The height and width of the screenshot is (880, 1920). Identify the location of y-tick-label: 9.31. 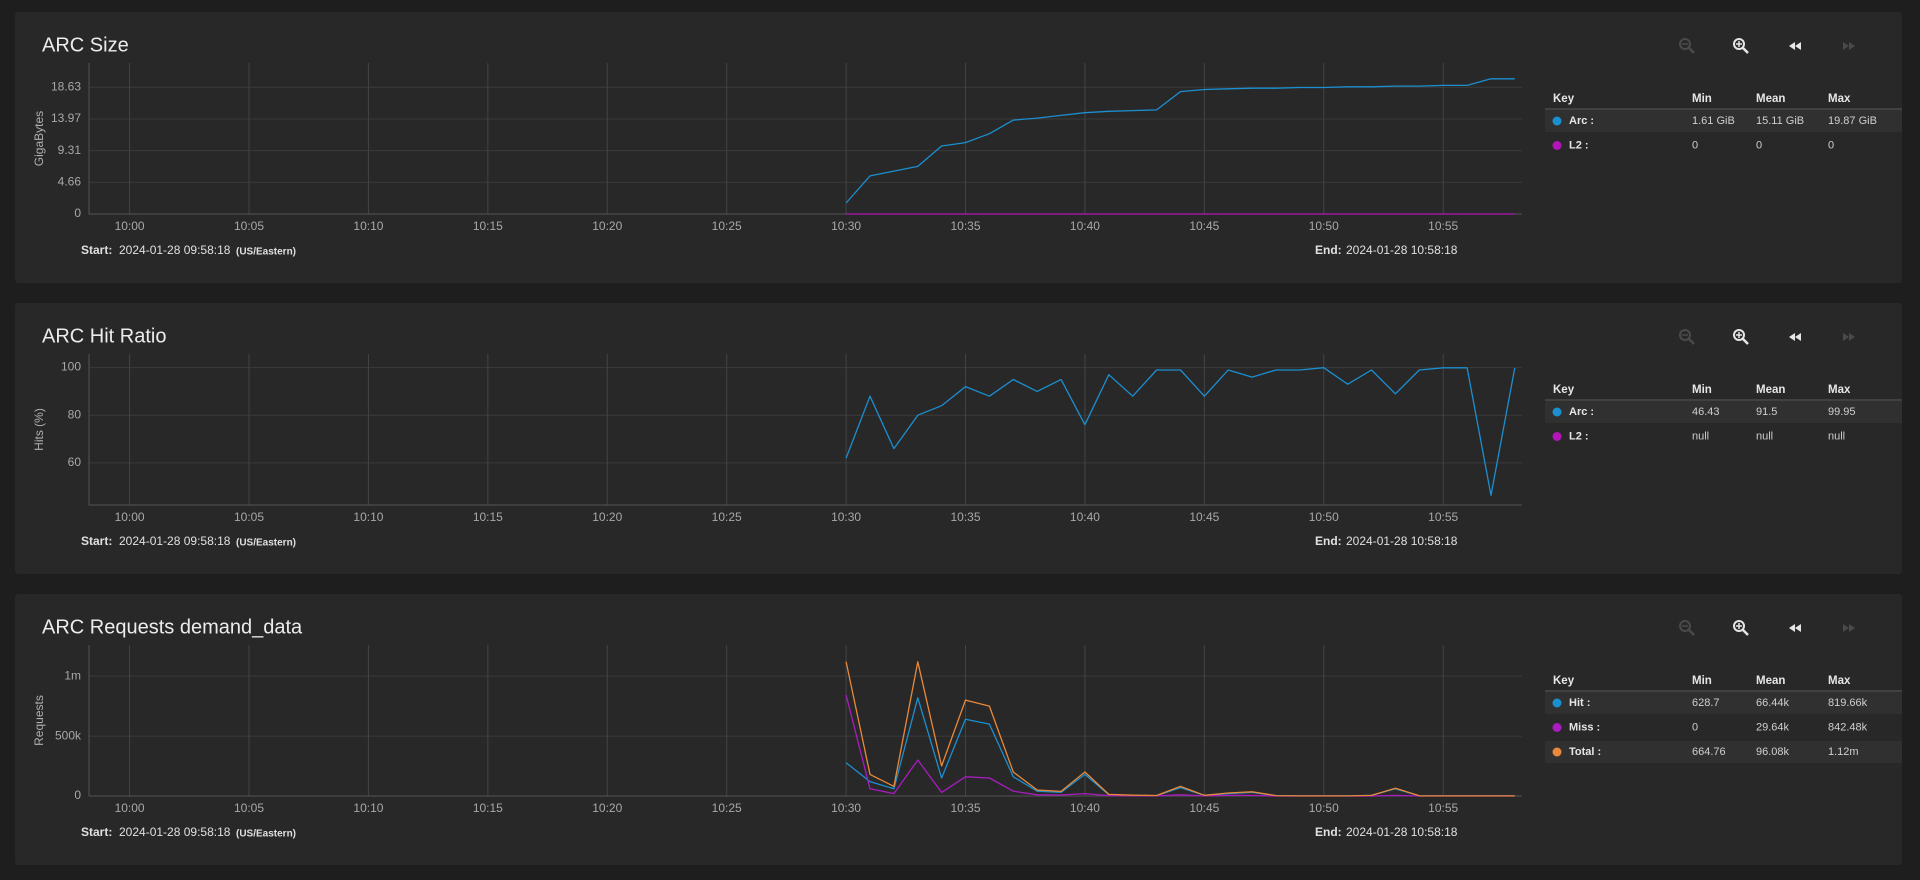
(70, 150).